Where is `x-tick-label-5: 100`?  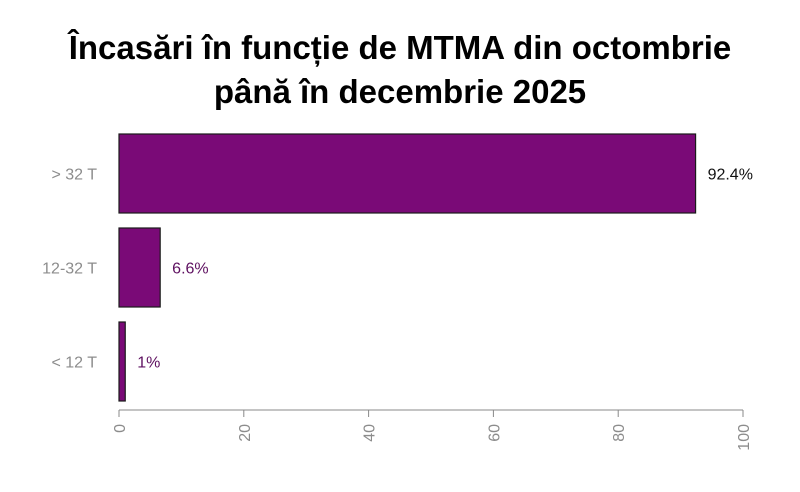
x-tick-label-5: 100 is located at coordinates (744, 437).